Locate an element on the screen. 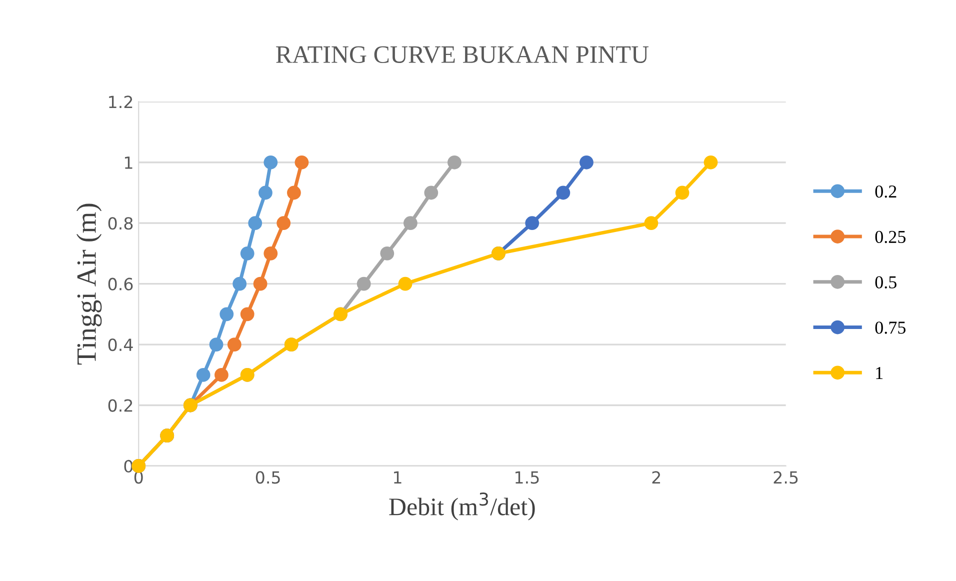  x-tick-label: 0.5 is located at coordinates (268, 477).